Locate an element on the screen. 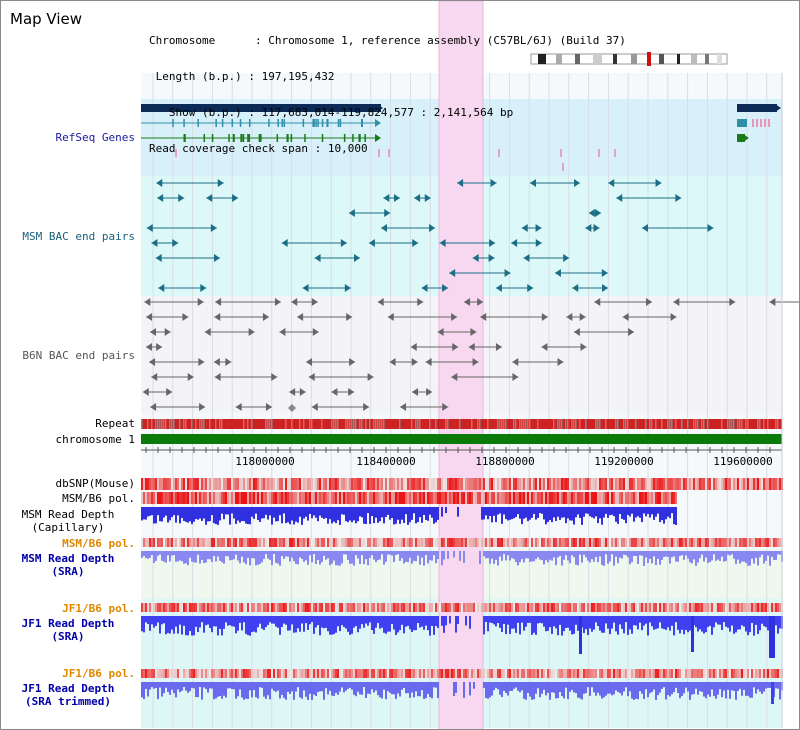  track-label-jf1-depth-sra: JF1 Read Depth (SRA) is located at coordinates (68, 630).